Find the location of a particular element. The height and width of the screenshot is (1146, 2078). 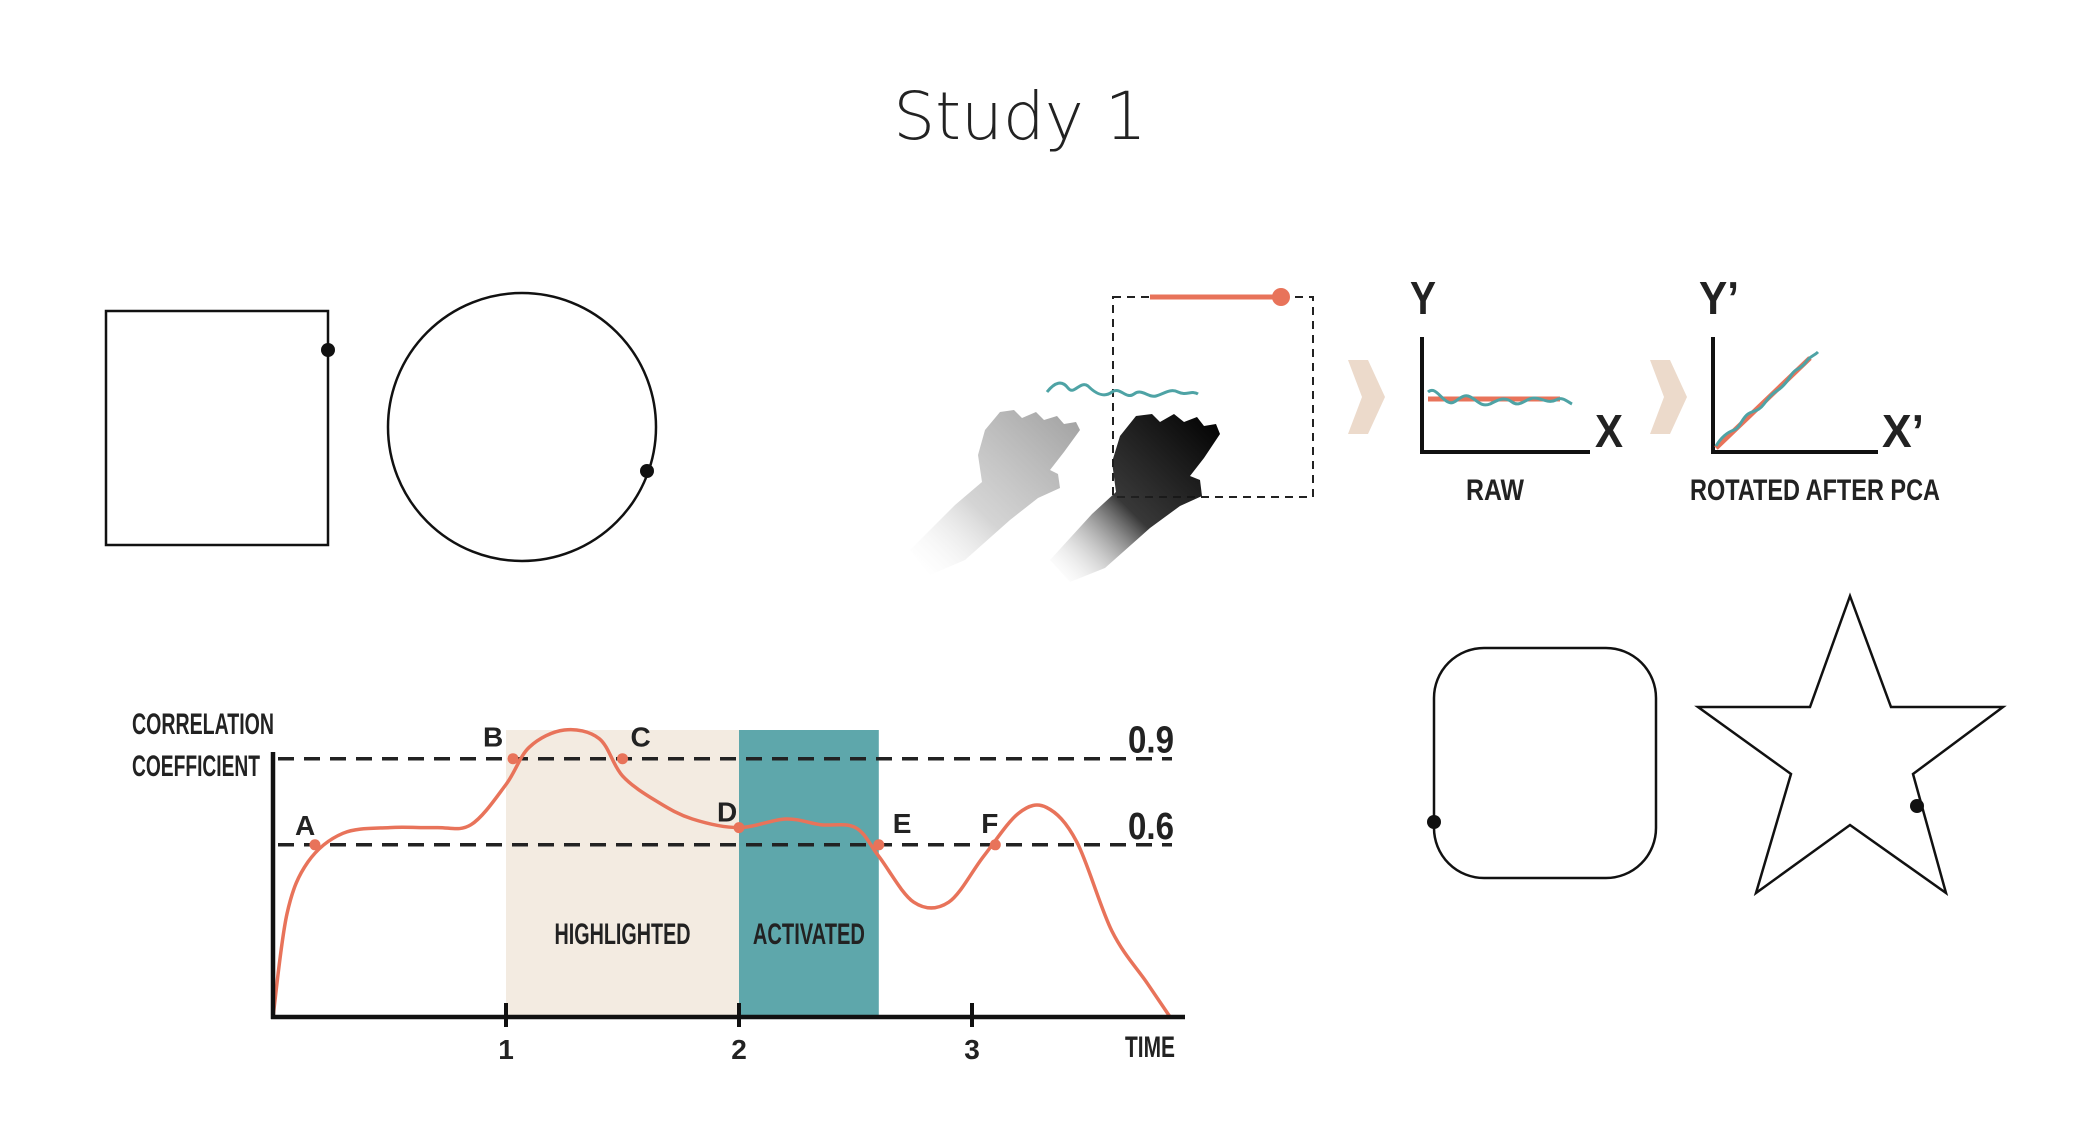

point-label-b: B is located at coordinates (493, 737).